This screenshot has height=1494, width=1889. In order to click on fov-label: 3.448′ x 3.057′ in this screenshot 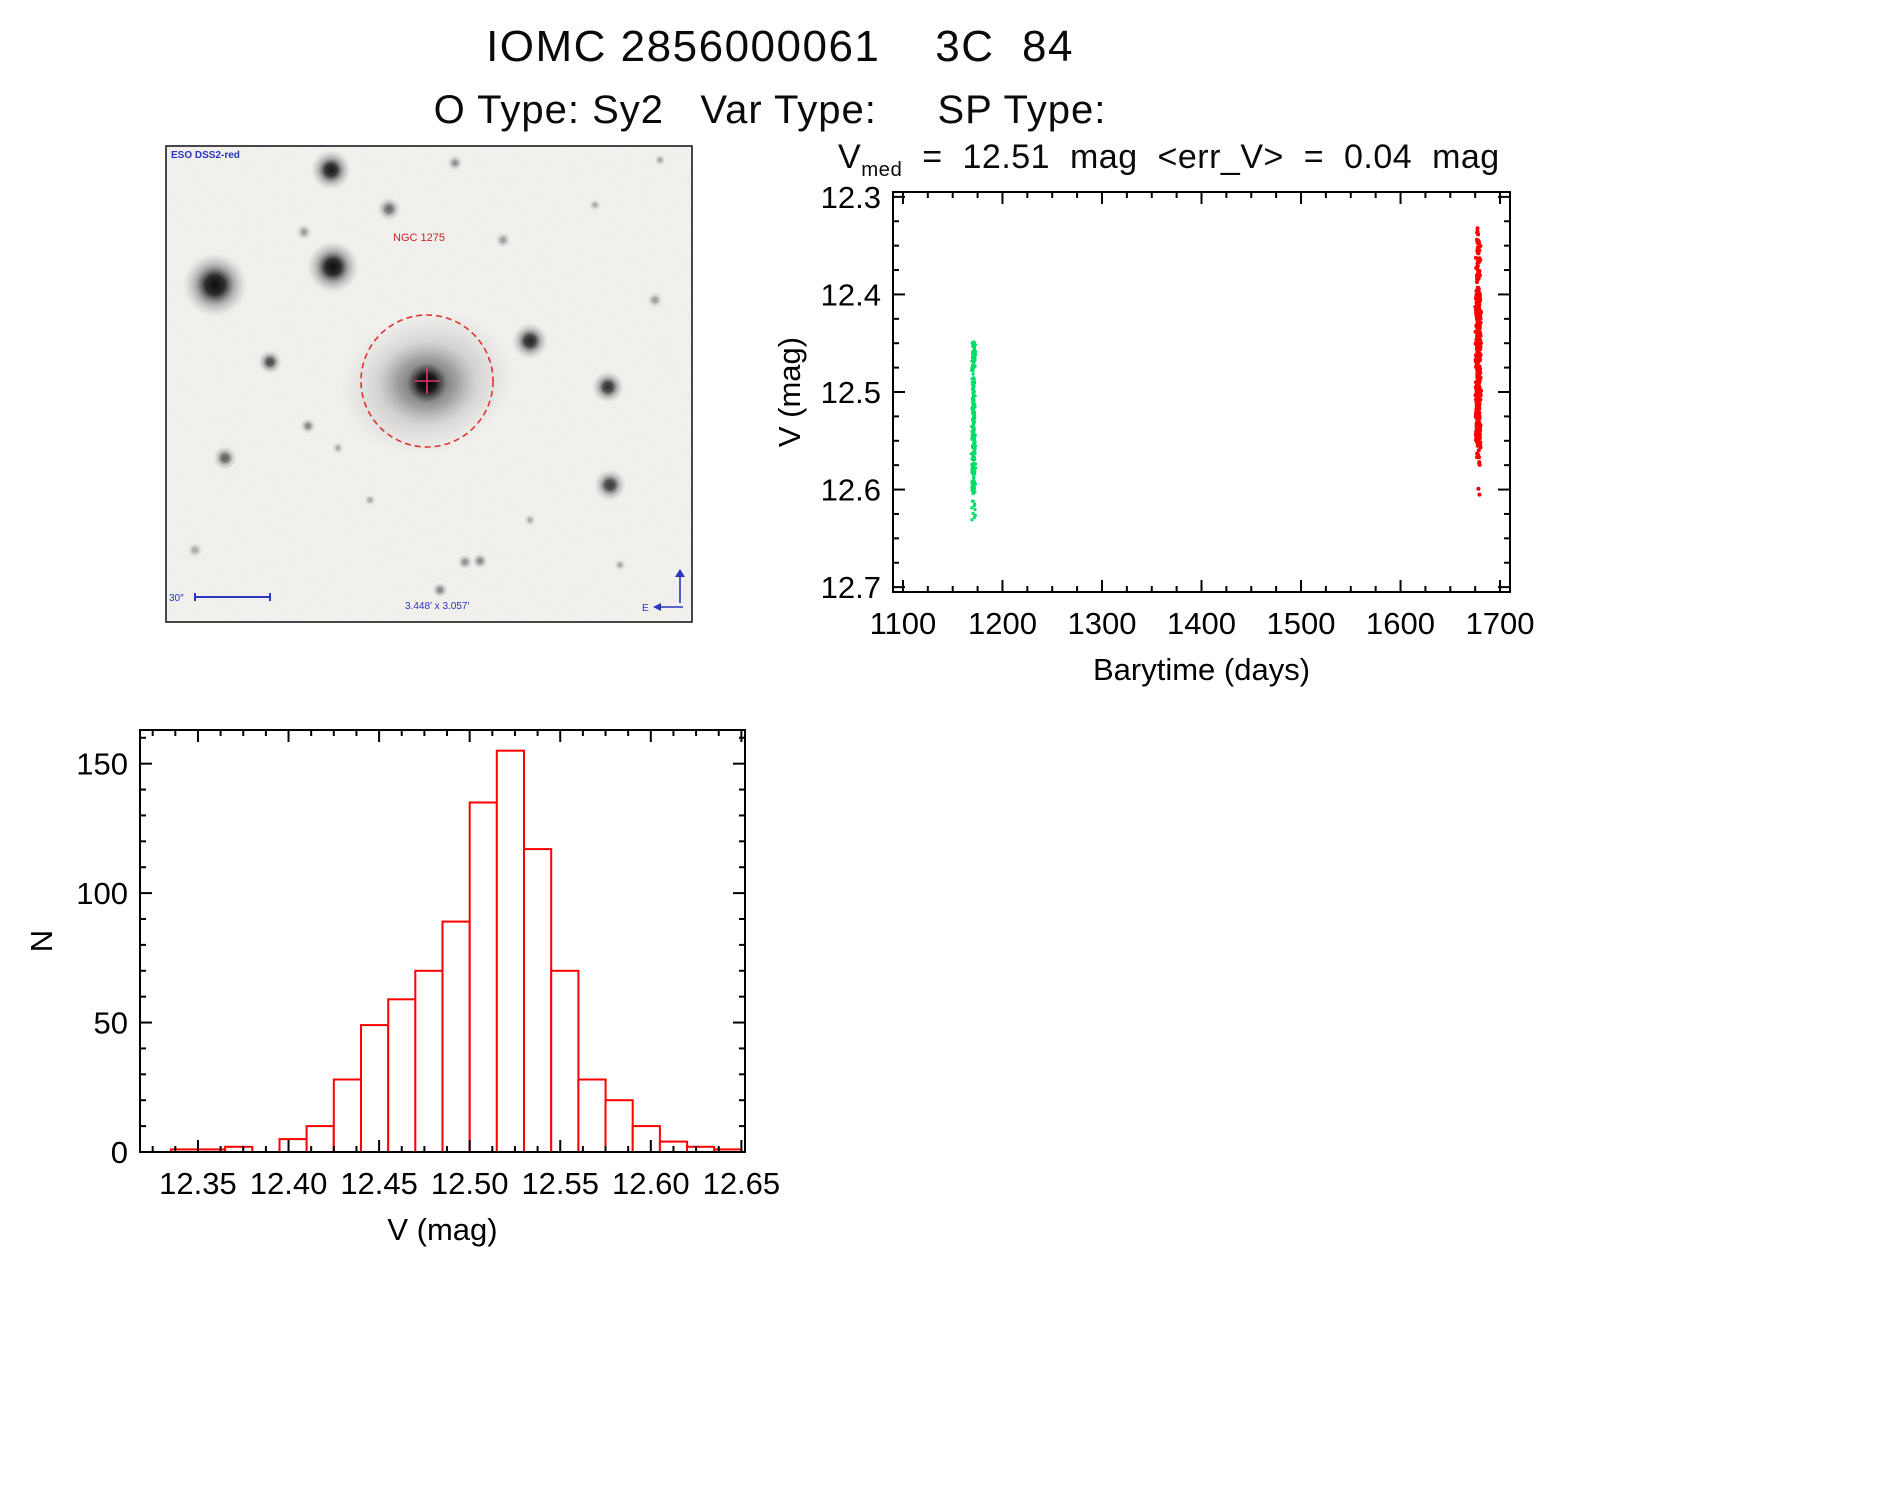, I will do `click(437, 606)`.